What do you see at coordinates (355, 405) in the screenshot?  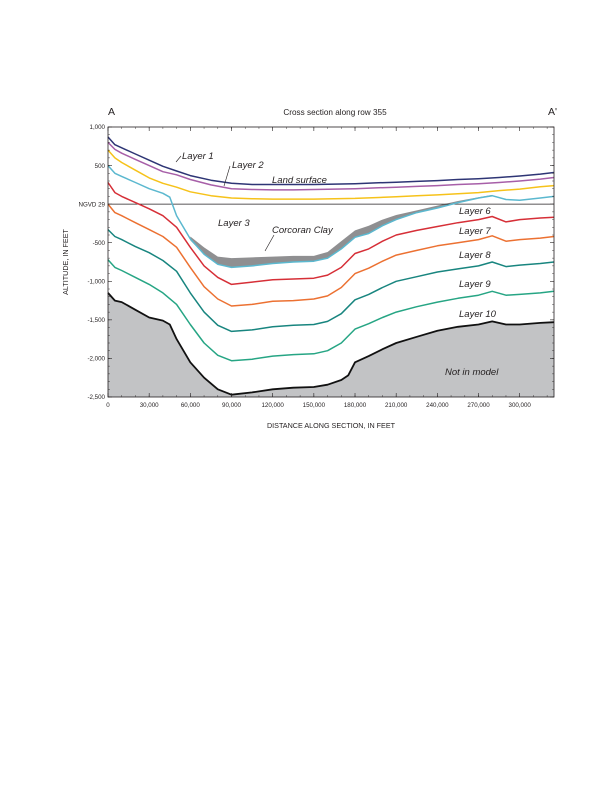 I see `x-tick-label: 180,000` at bounding box center [355, 405].